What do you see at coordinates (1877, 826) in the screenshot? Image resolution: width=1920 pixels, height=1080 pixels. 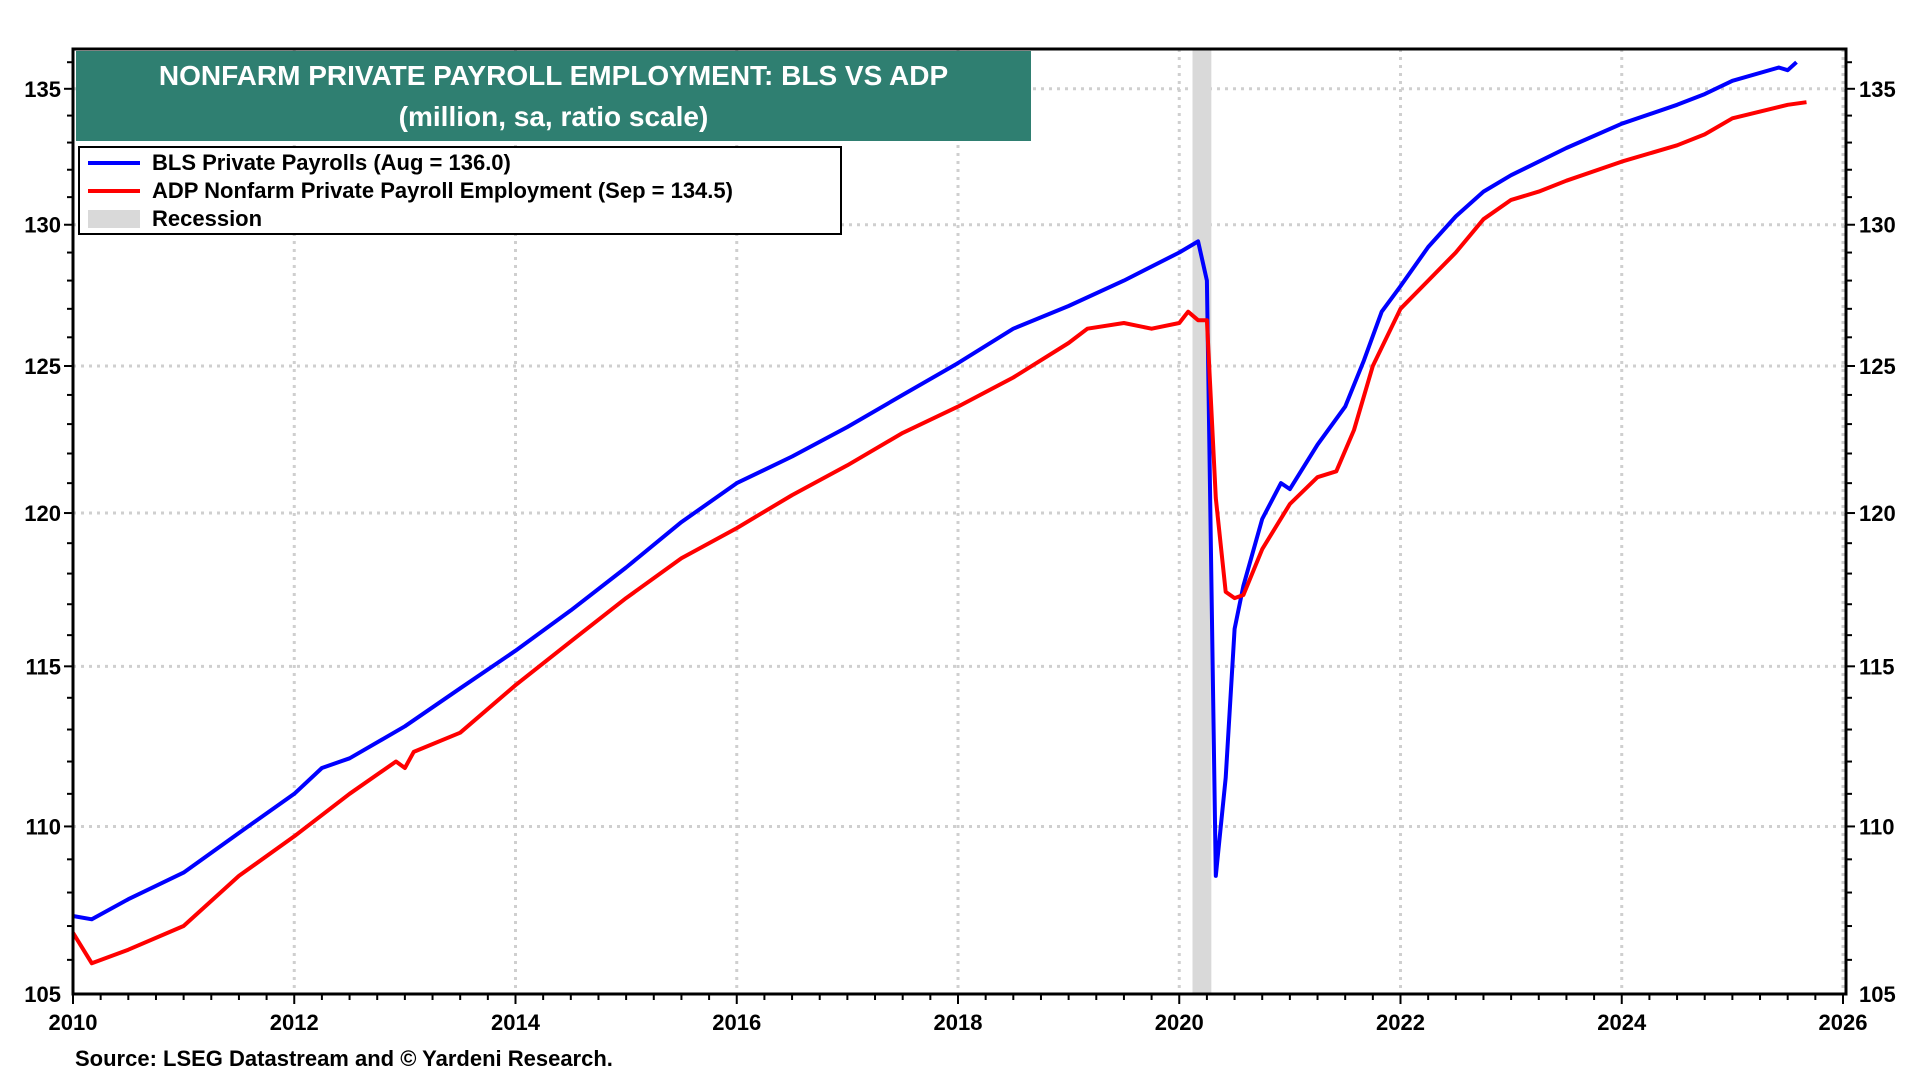 I see `y-tick-label-right: 110` at bounding box center [1877, 826].